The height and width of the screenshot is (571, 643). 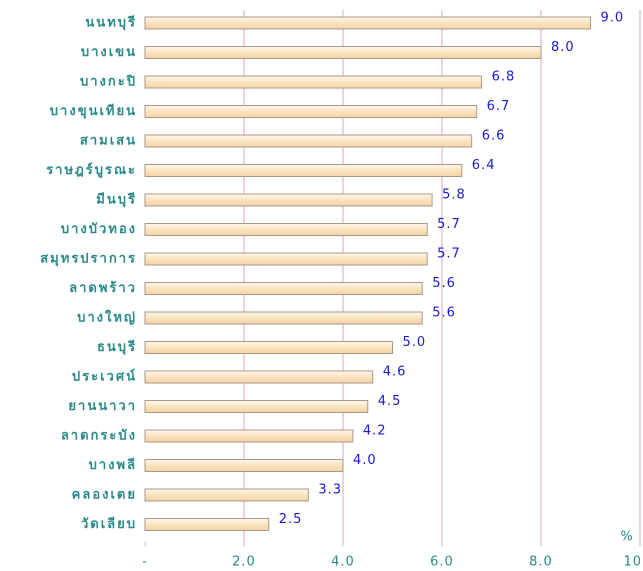 What do you see at coordinates (541, 562) in the screenshot?
I see `x-tick-label: 8.0` at bounding box center [541, 562].